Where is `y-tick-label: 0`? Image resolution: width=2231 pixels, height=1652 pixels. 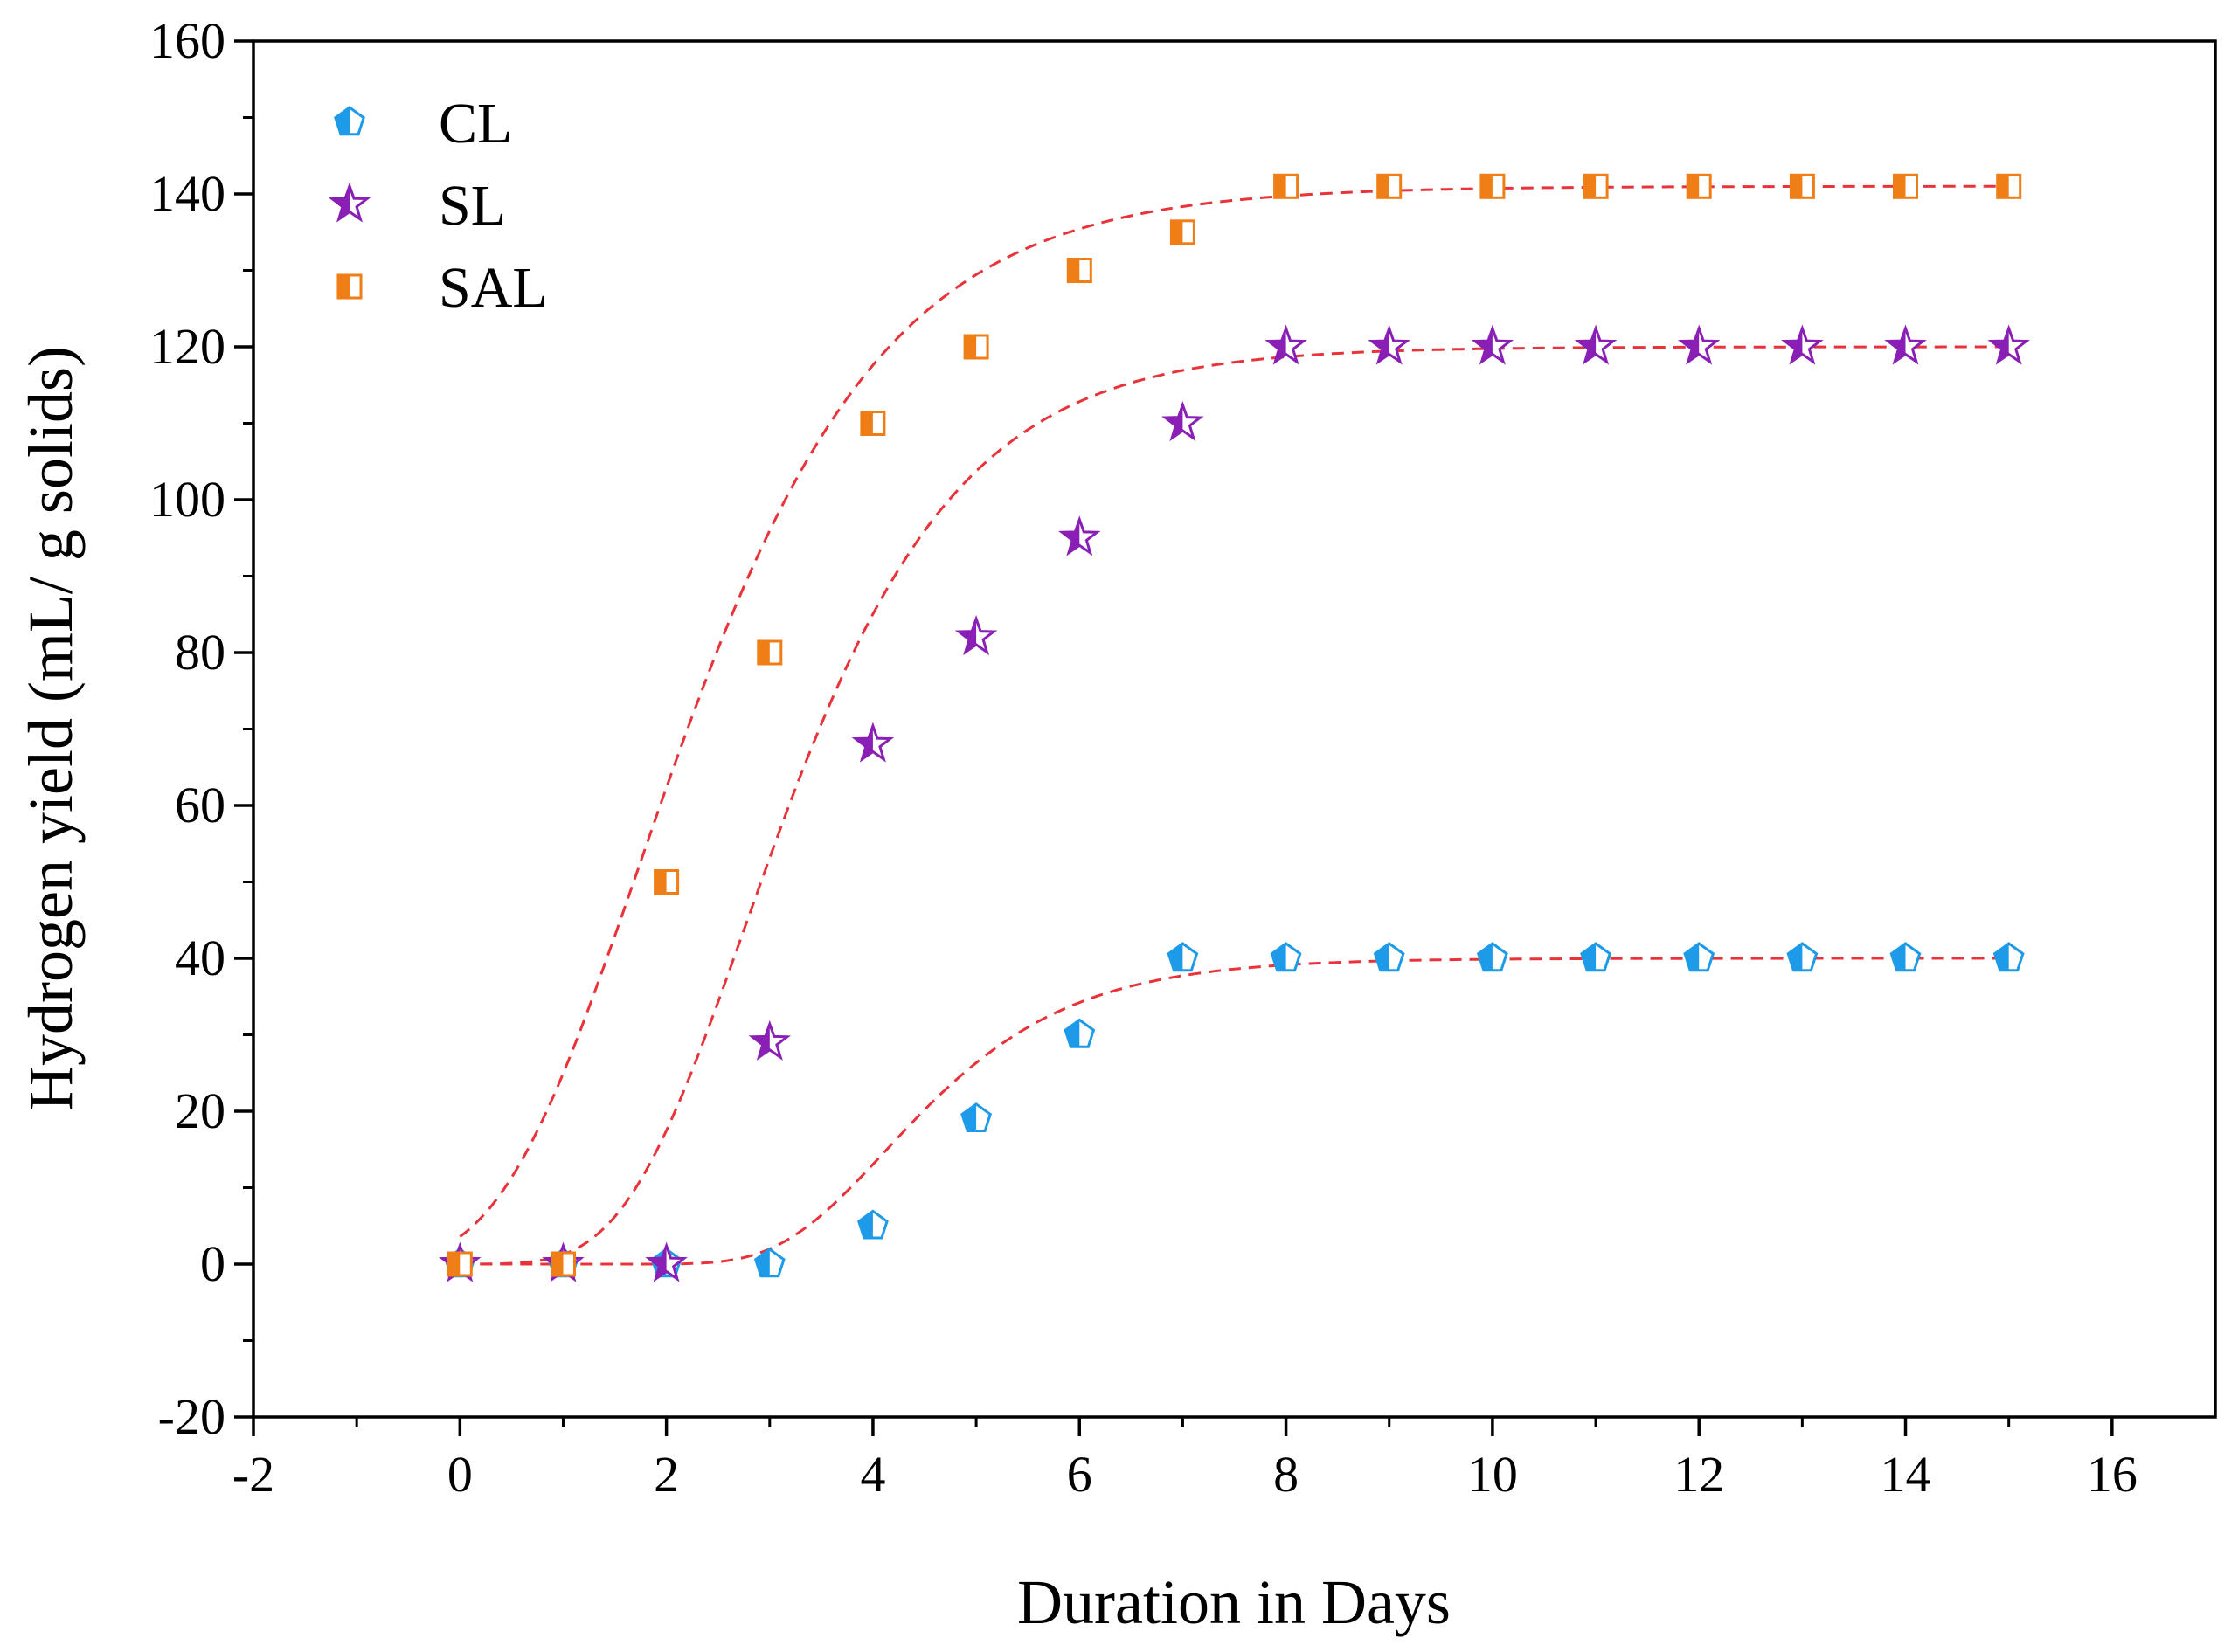 y-tick-label: 0 is located at coordinates (212, 1263).